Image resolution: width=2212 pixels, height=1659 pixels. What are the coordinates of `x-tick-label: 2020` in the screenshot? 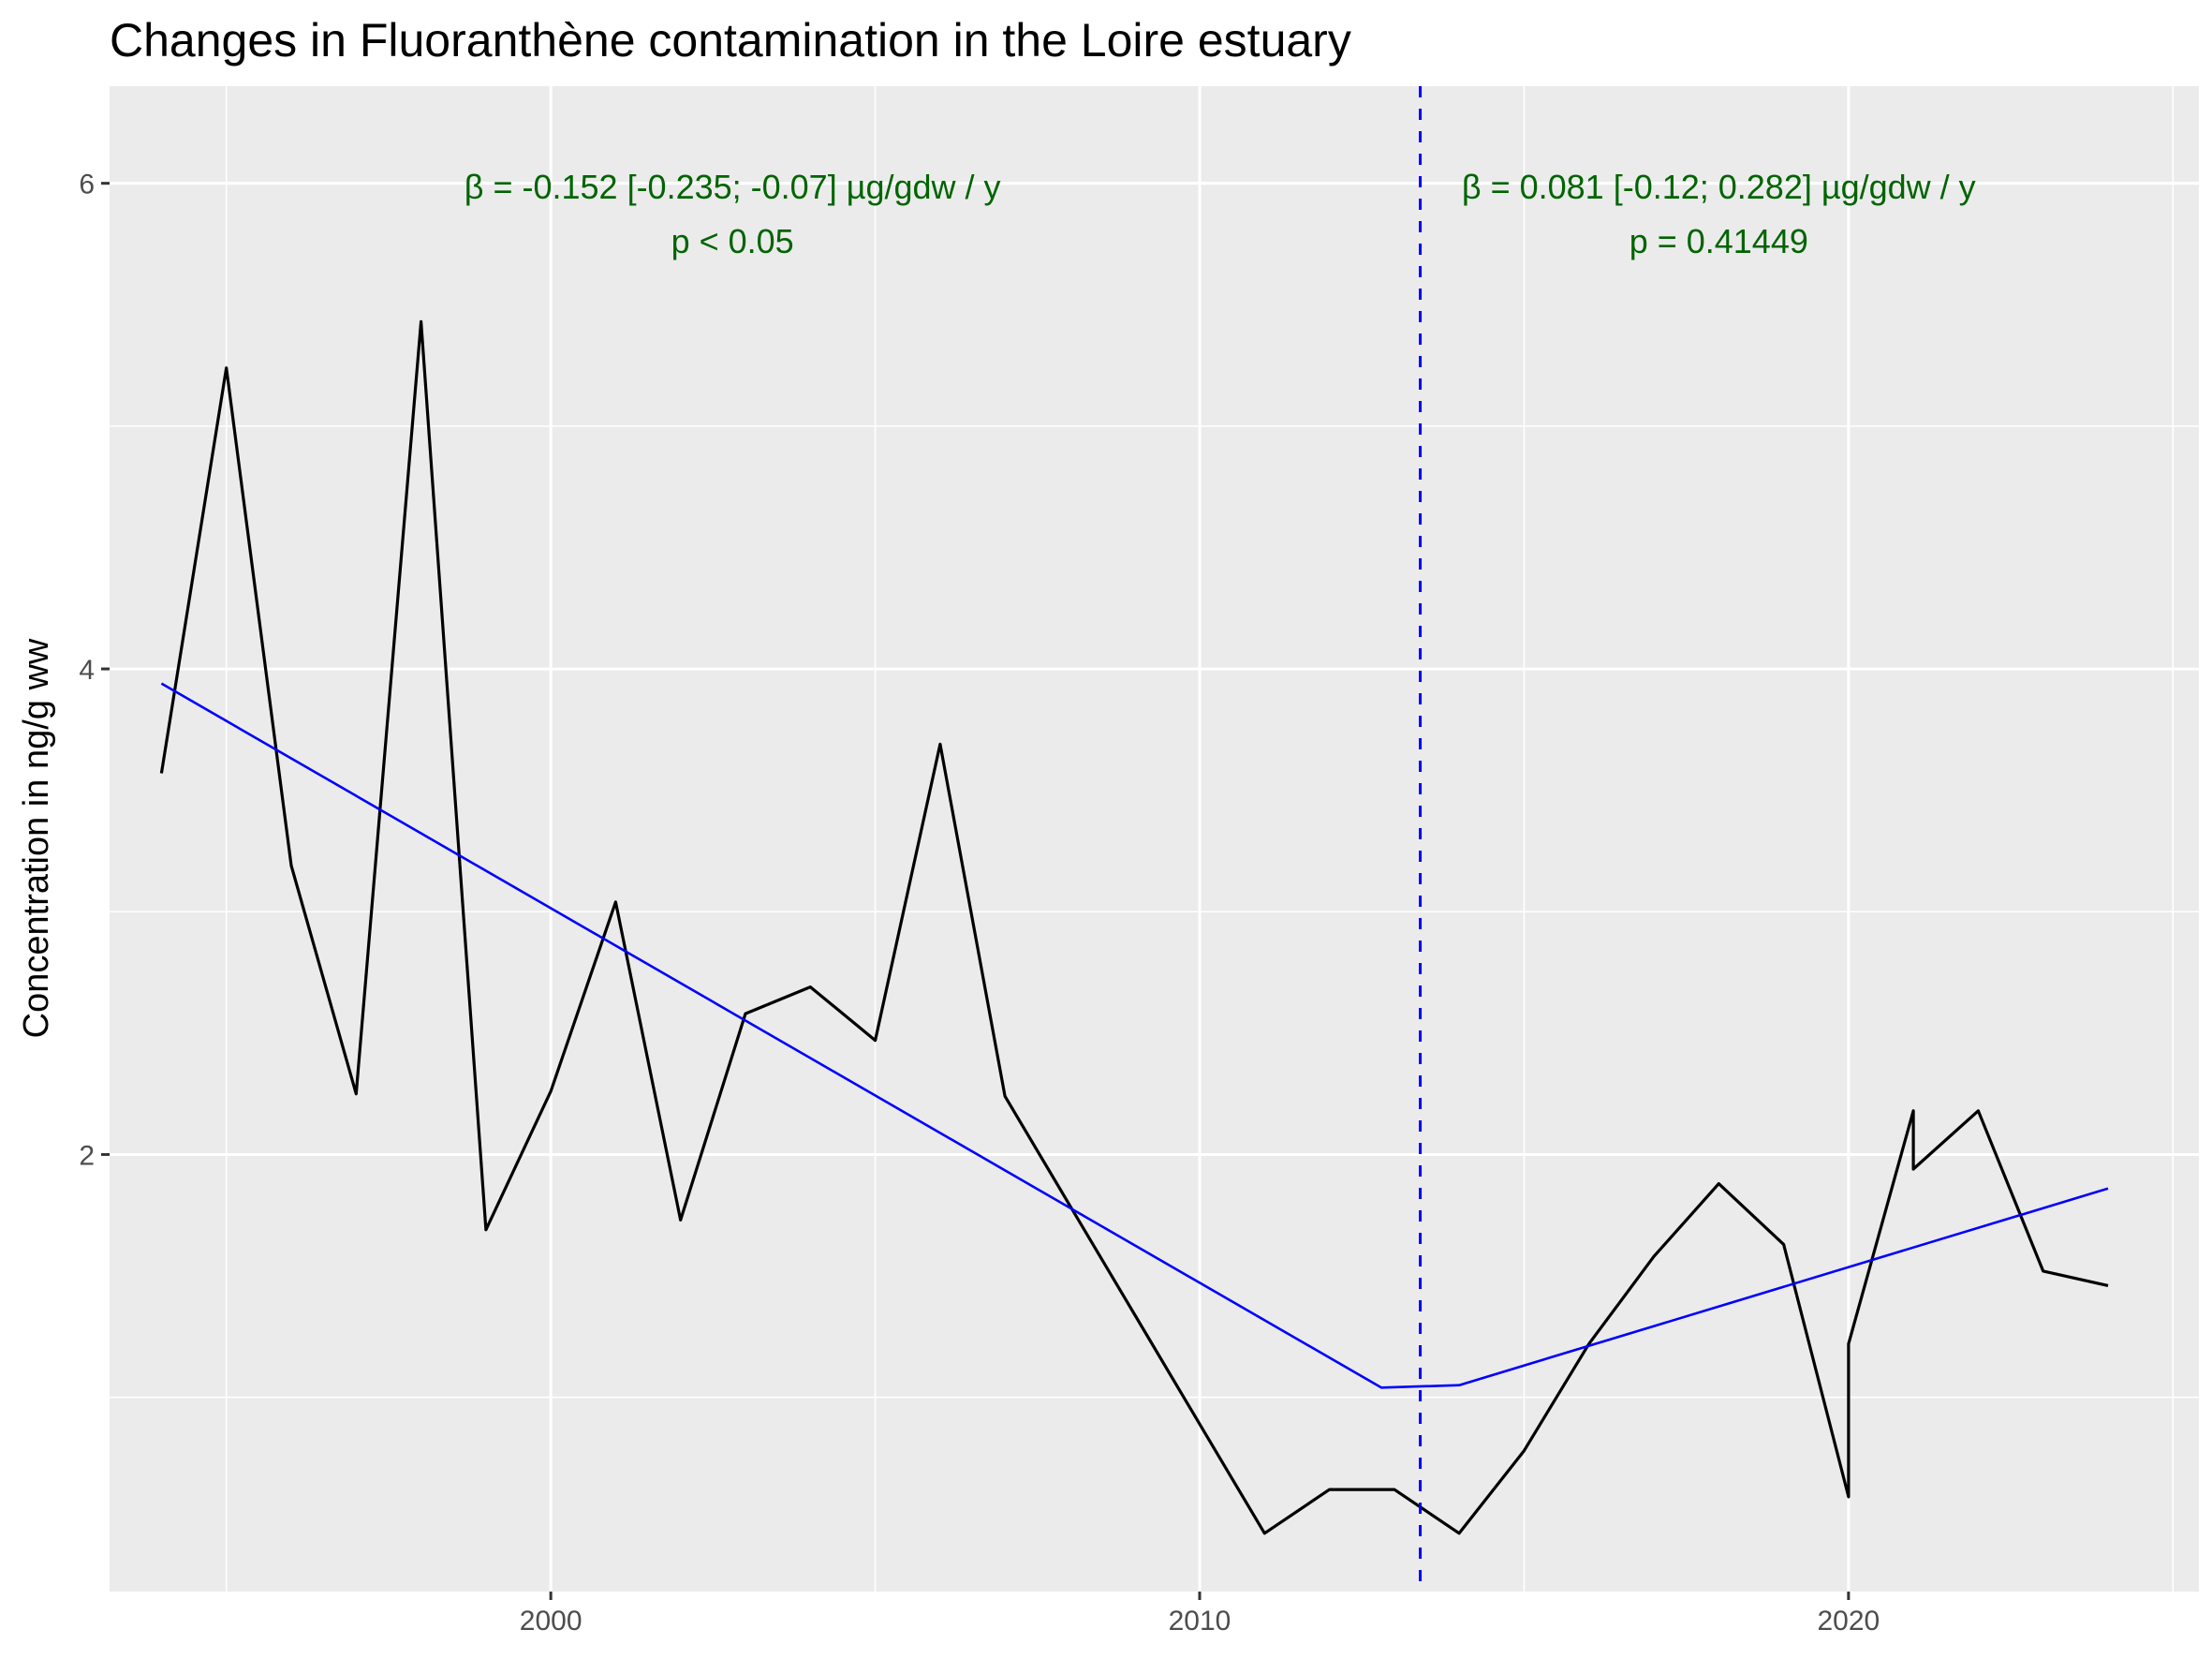 It's located at (1849, 1621).